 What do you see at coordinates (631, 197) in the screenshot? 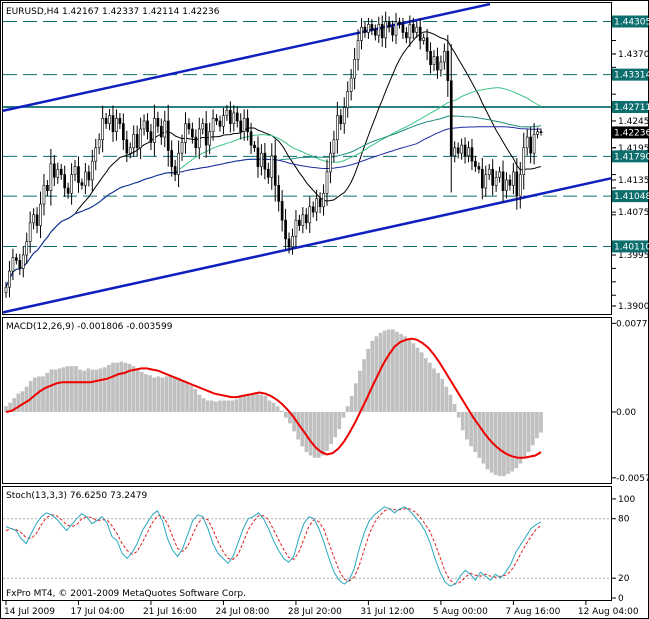
I see `price-label-text: 1.41048` at bounding box center [631, 197].